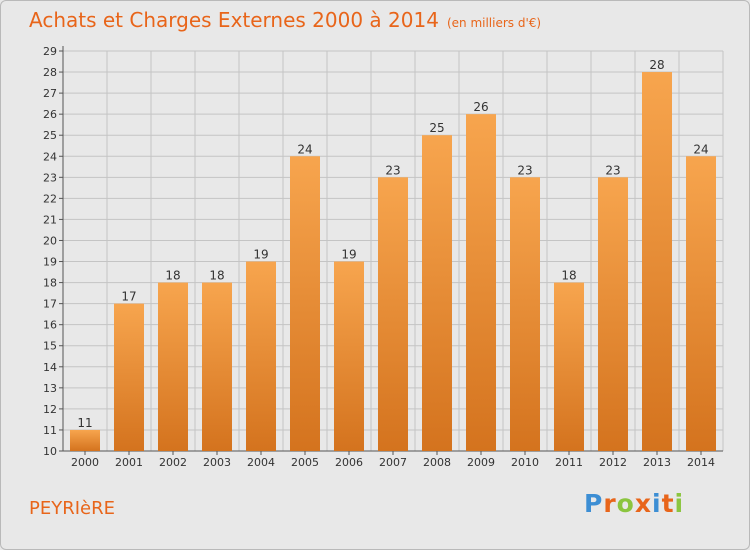  What do you see at coordinates (50, 198) in the screenshot?
I see `y-tick-label: 22` at bounding box center [50, 198].